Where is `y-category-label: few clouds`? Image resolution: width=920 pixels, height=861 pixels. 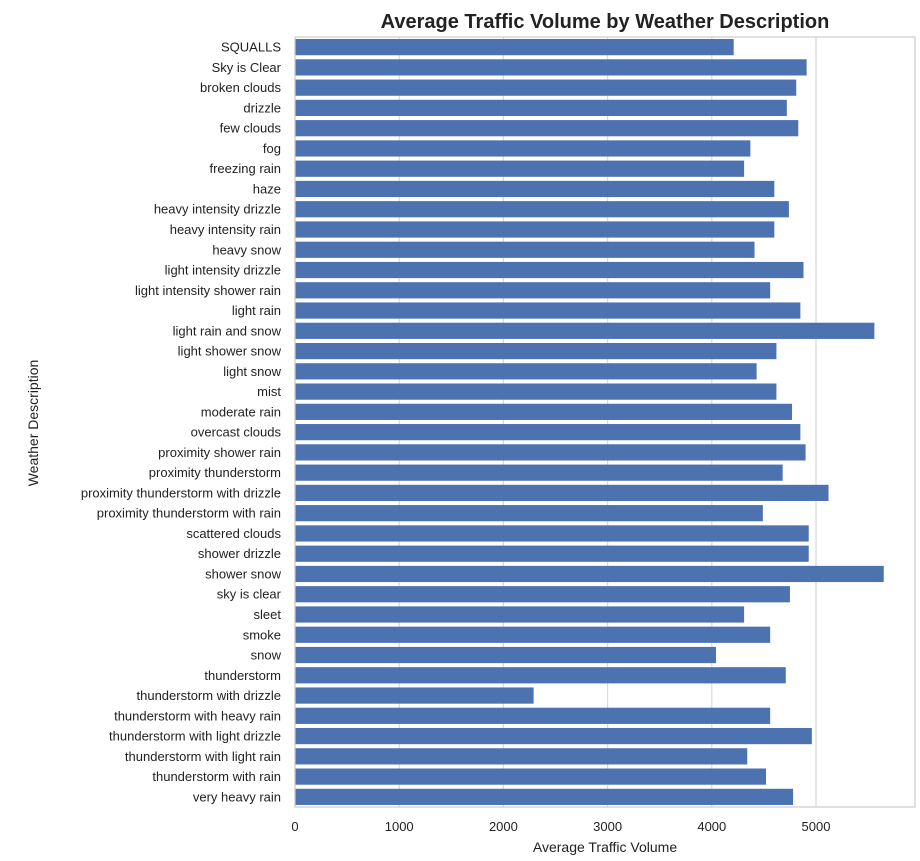 y-category-label: few clouds is located at coordinates (251, 128).